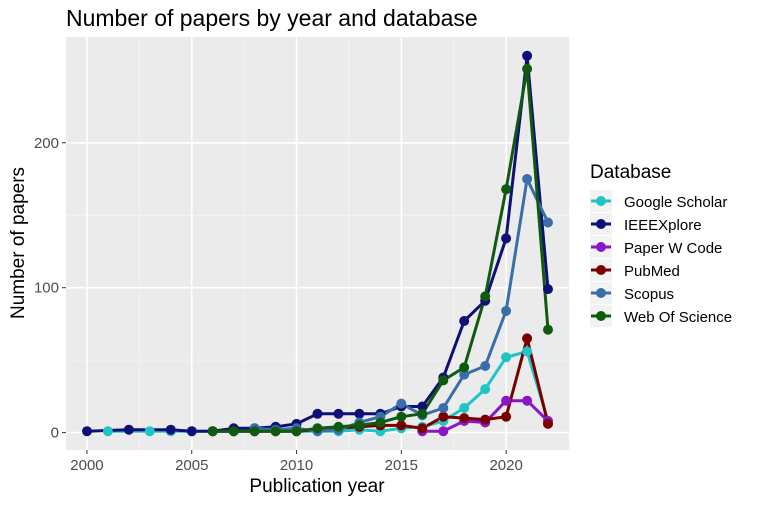  I want to click on legend-label: Paper W Code, so click(673, 248).